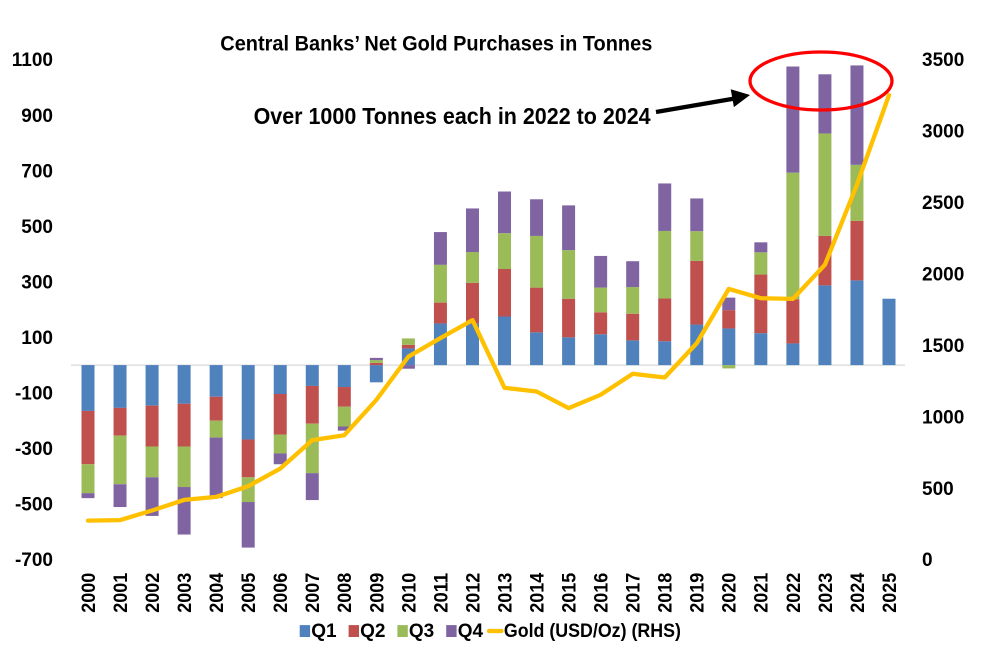  Describe the element at coordinates (37, 338) in the screenshot. I see `svg-text: 100` at that location.